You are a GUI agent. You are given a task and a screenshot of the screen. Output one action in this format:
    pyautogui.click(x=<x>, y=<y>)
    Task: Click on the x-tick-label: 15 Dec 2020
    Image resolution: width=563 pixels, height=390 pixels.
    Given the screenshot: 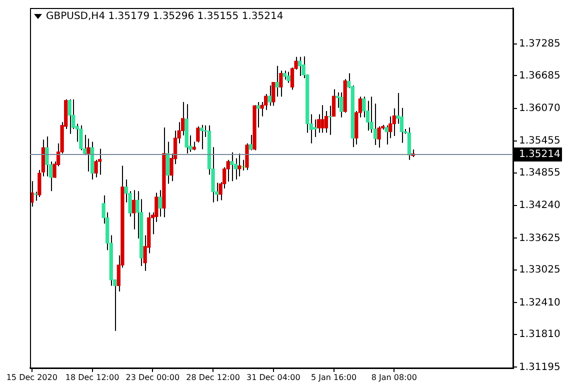 What is the action you would take?
    pyautogui.click(x=32, y=377)
    